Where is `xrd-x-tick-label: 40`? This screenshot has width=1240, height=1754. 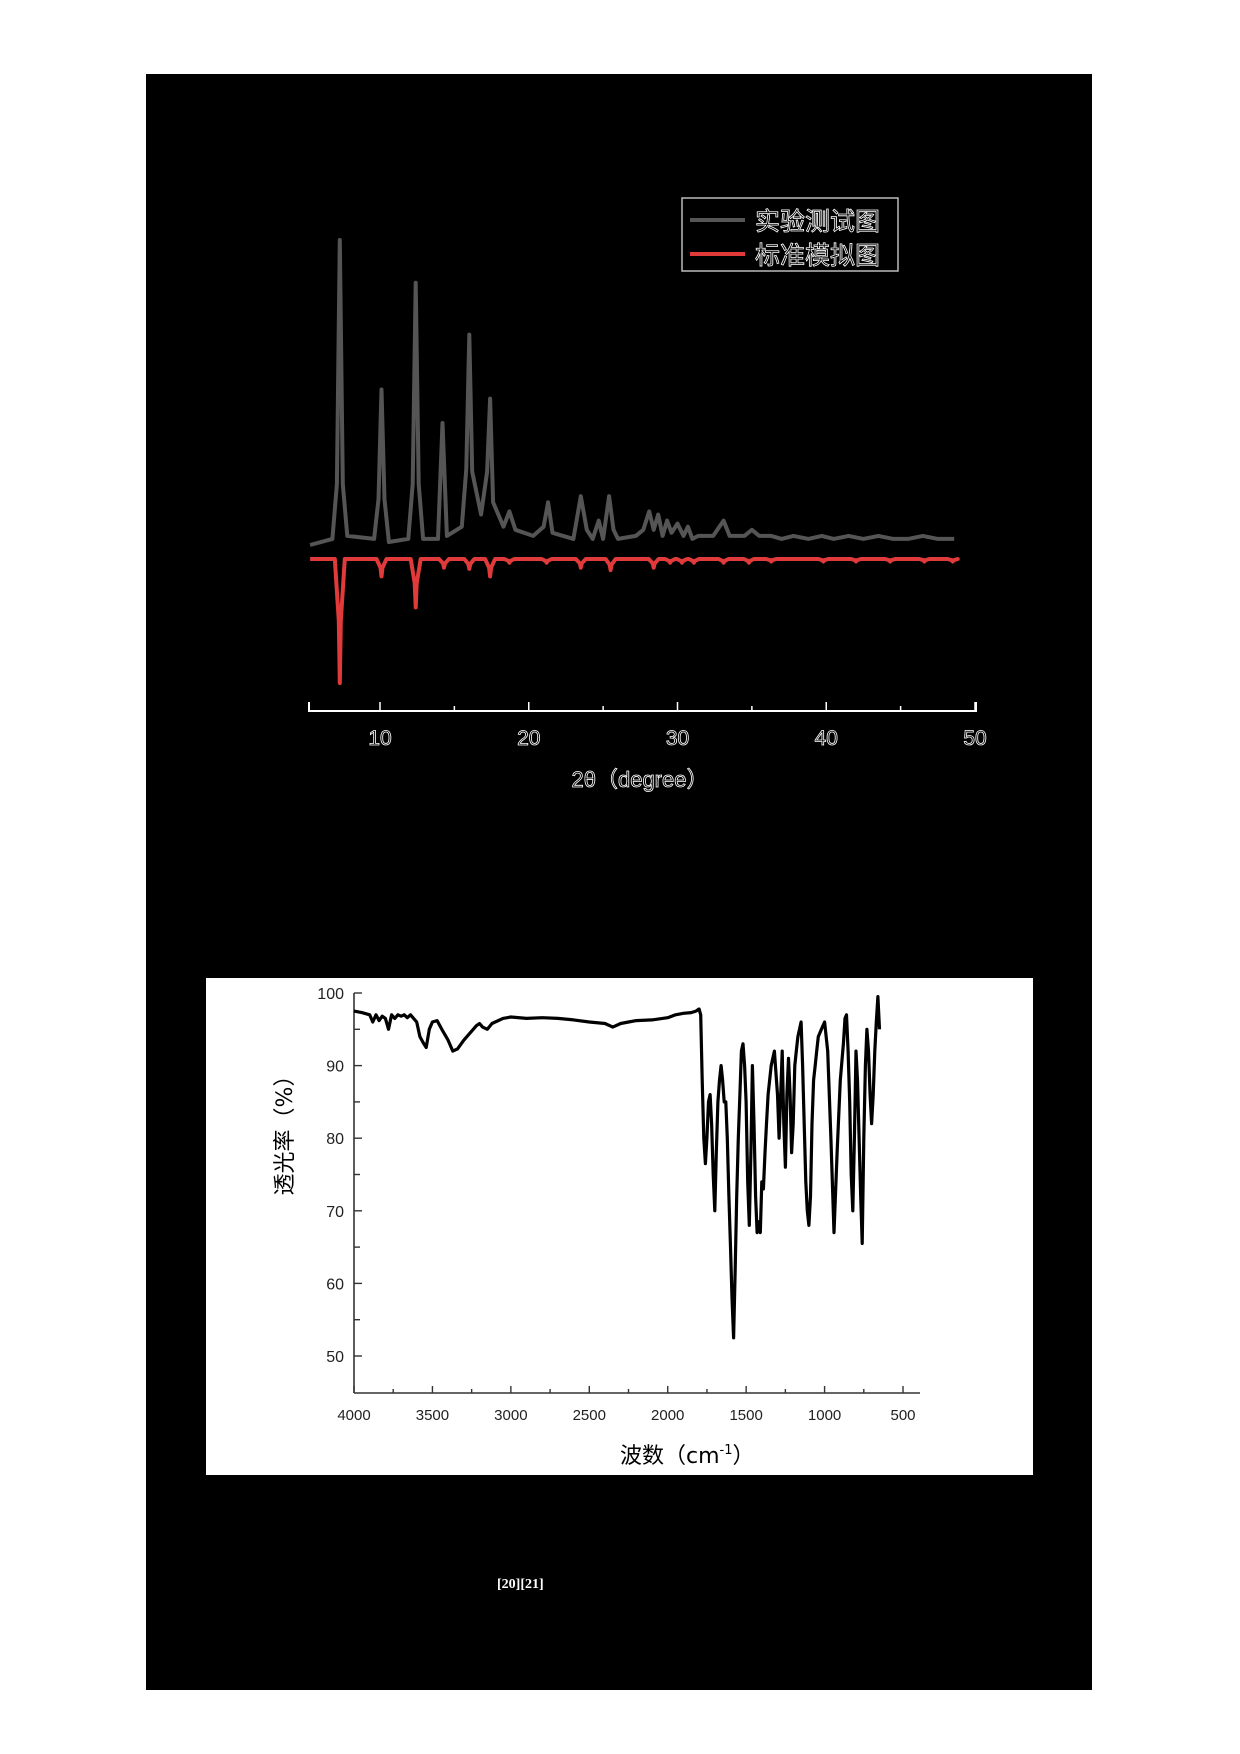
xrd-x-tick-label: 40 is located at coordinates (826, 738).